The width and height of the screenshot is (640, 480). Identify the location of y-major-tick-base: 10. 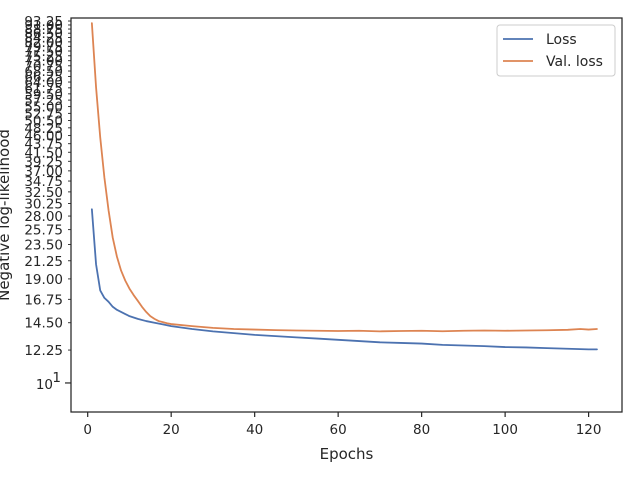
(44, 385).